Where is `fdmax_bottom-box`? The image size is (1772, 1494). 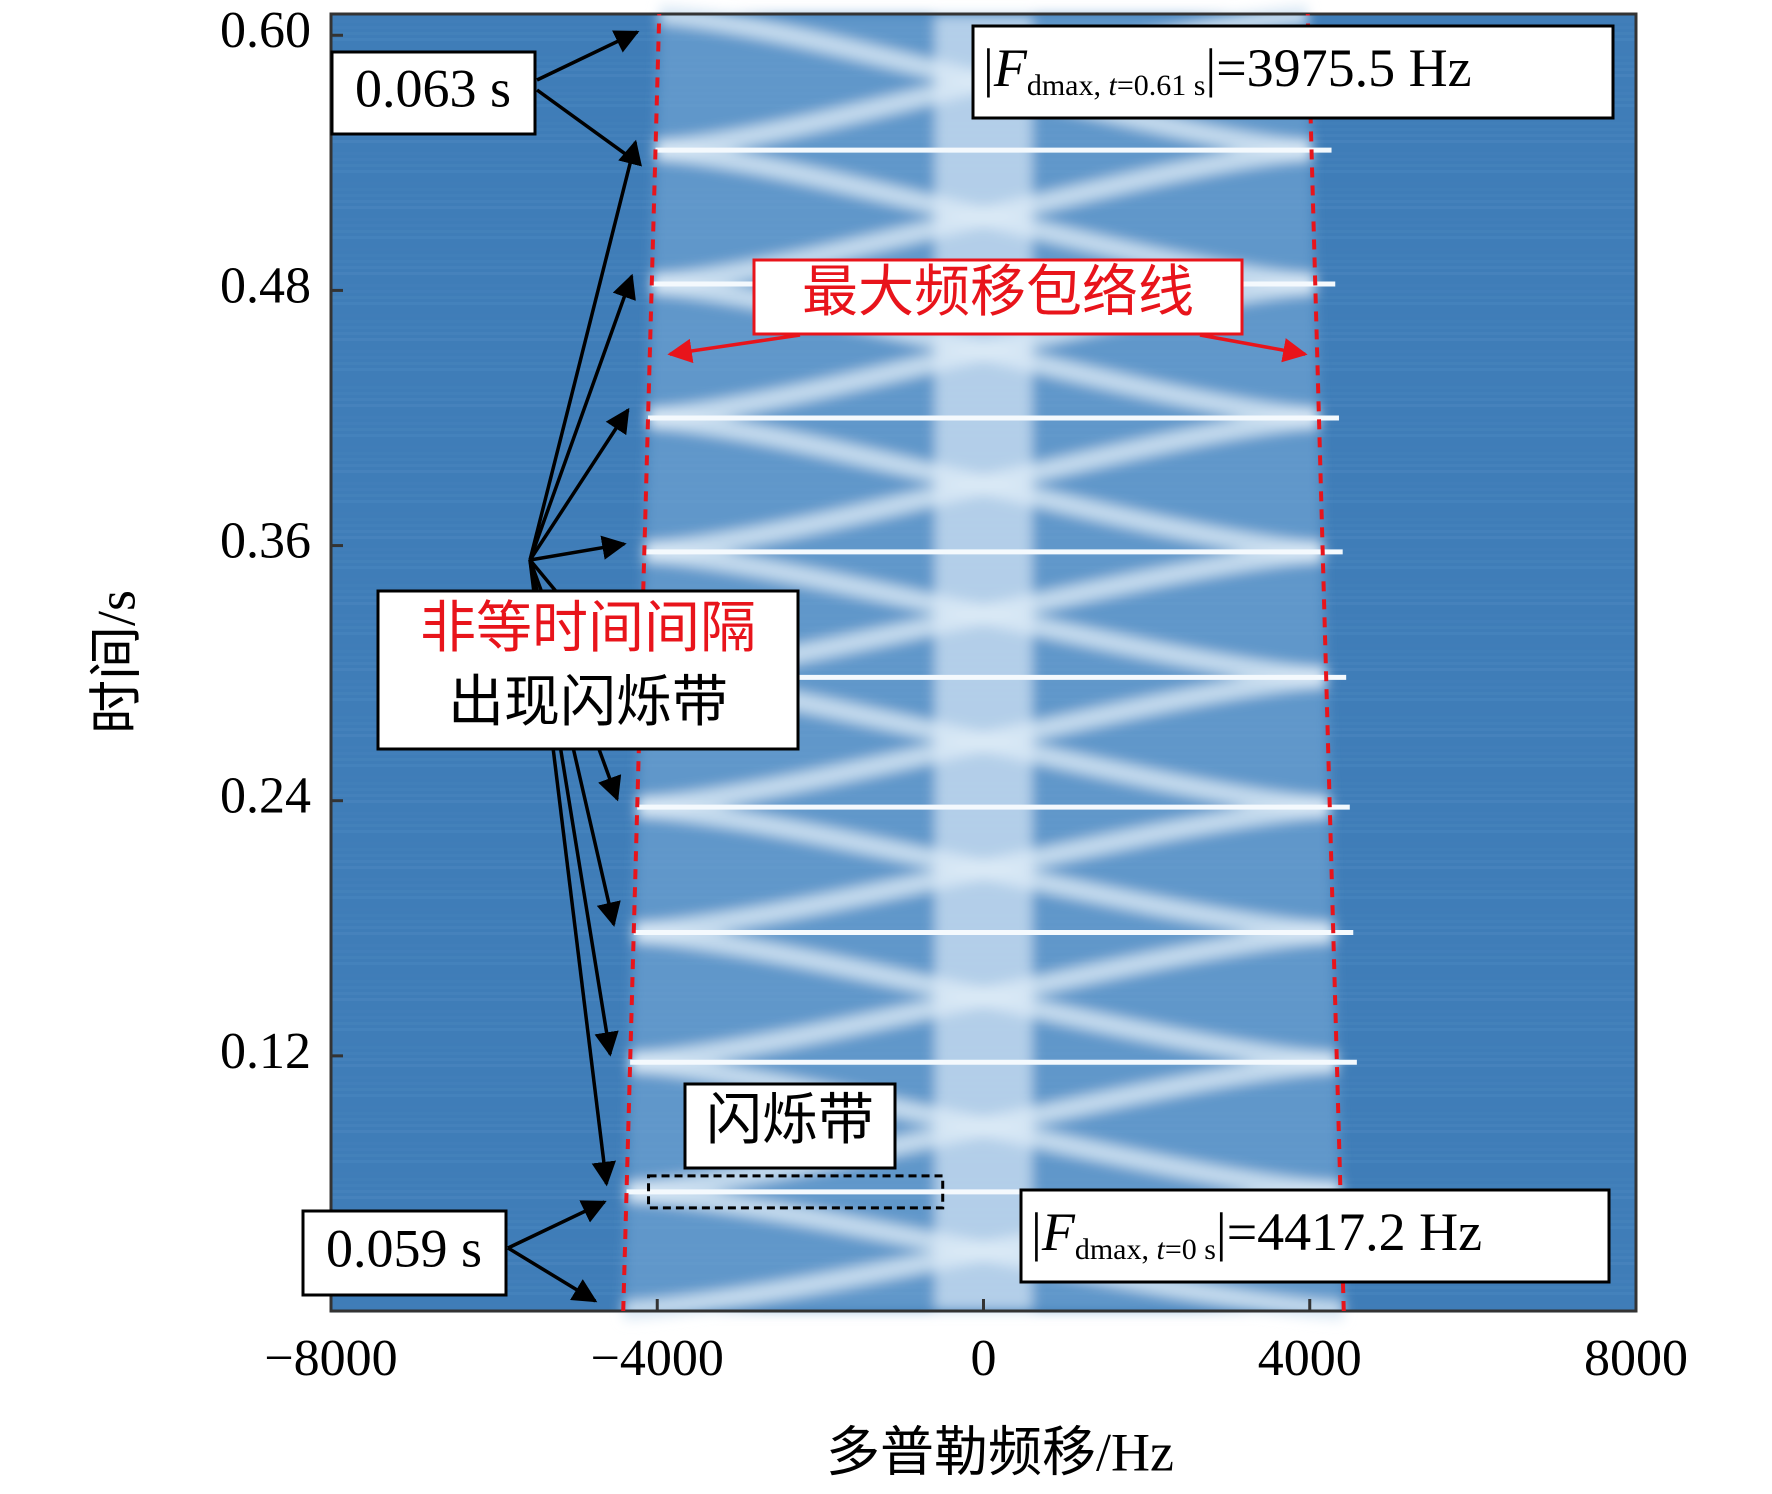
fdmax_bottom-box is located at coordinates (1315, 1236).